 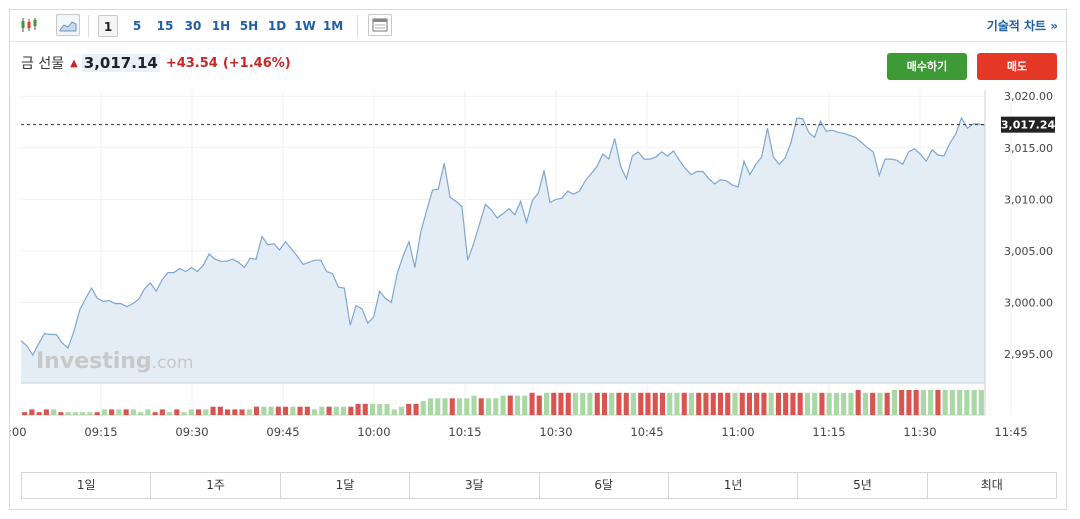 I want to click on y-tick-label: 3,000.00, so click(x=1028, y=303).